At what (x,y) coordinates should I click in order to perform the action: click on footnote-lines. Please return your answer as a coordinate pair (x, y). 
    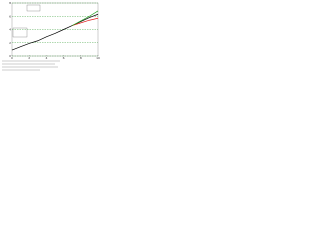
    Looking at the image, I should click on (31, 65).